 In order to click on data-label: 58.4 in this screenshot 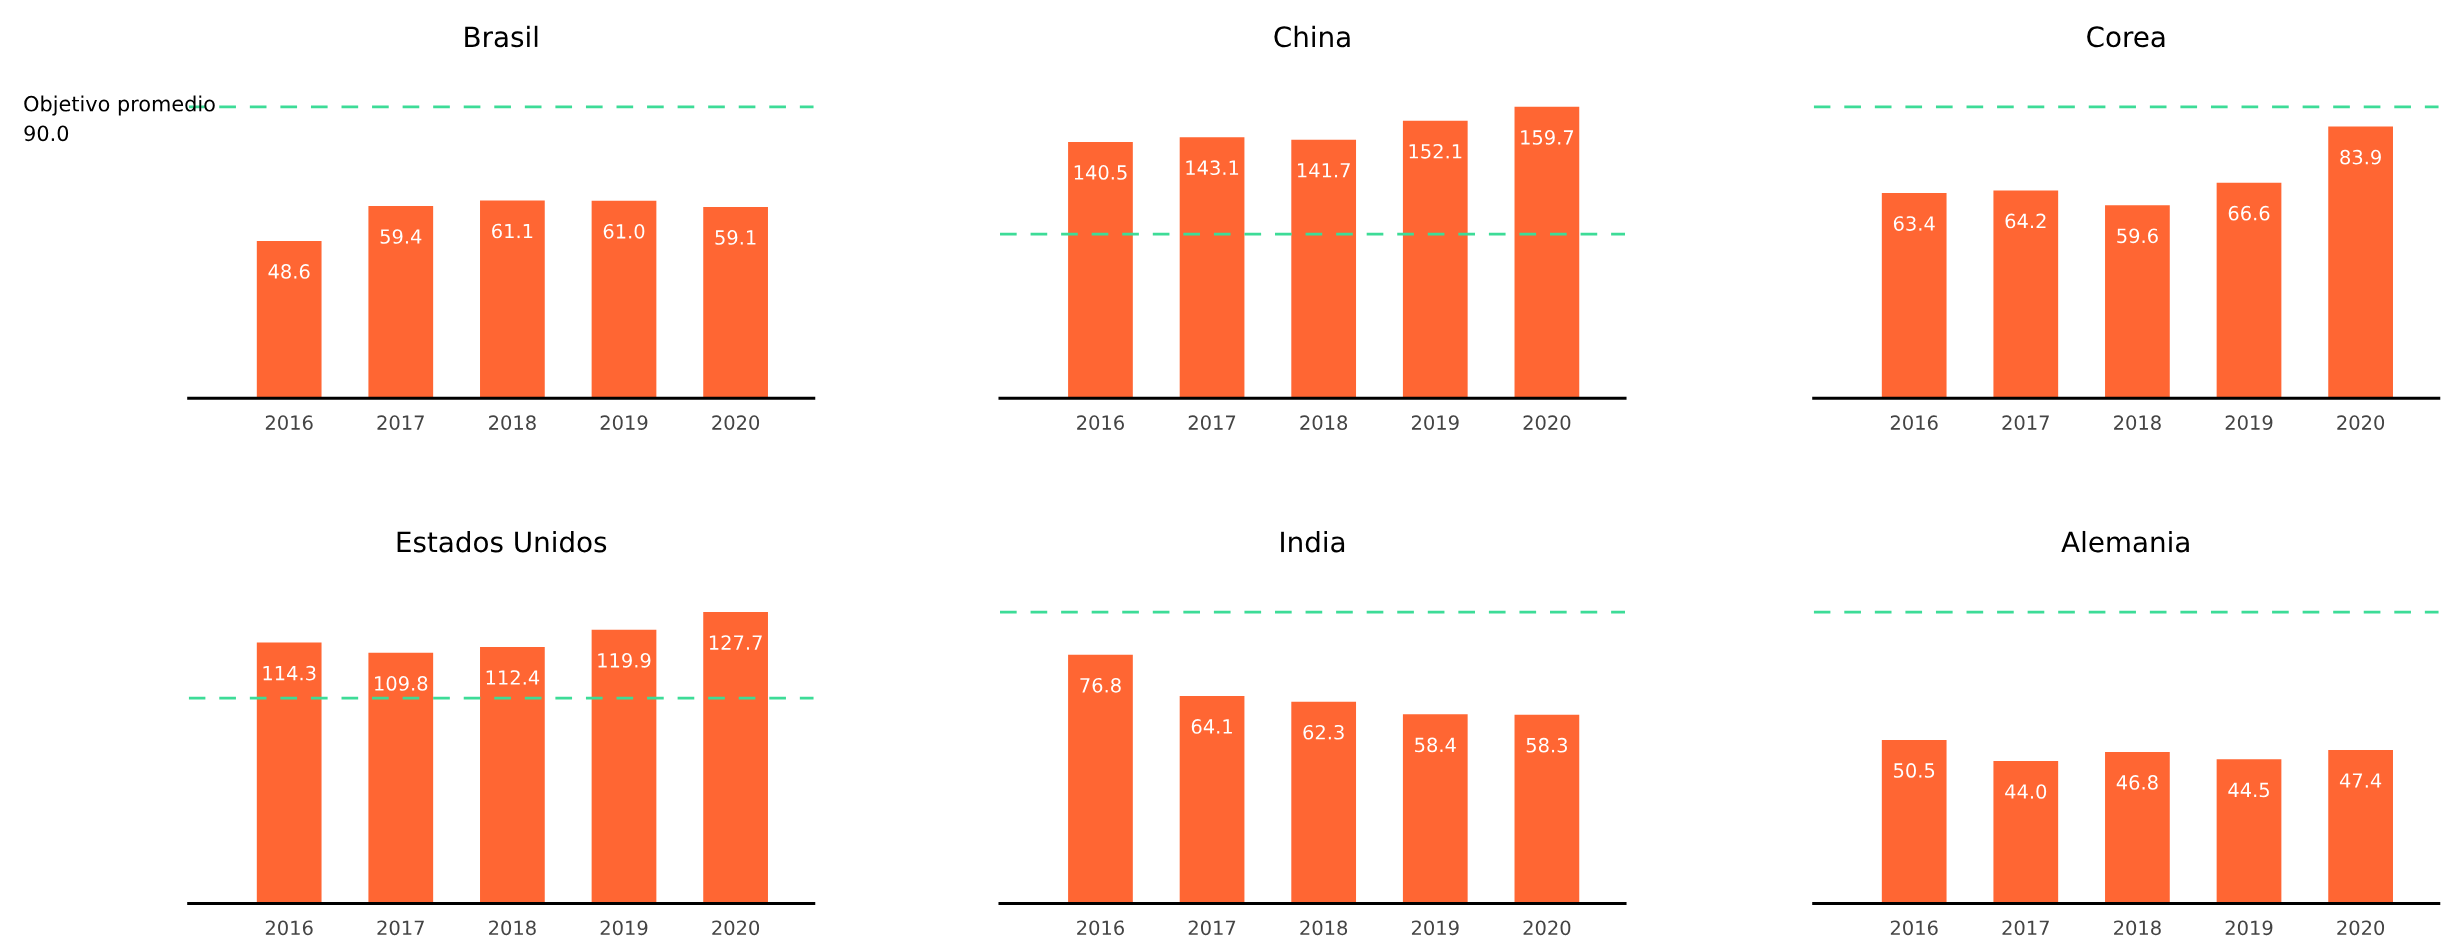, I will do `click(1435, 745)`.